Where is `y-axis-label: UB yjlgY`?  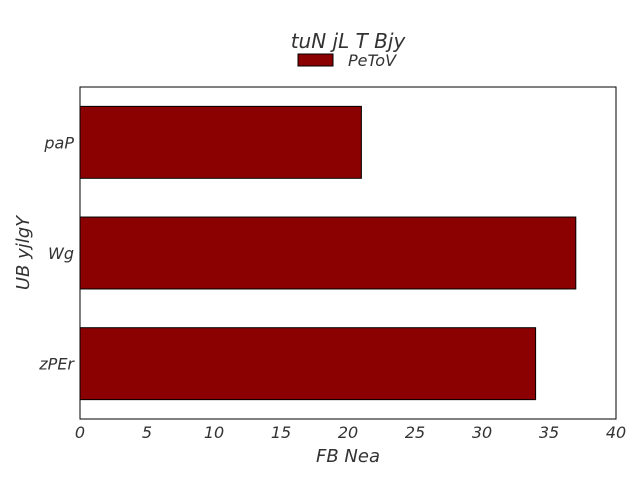 y-axis-label: UB yjlgY is located at coordinates (23, 252).